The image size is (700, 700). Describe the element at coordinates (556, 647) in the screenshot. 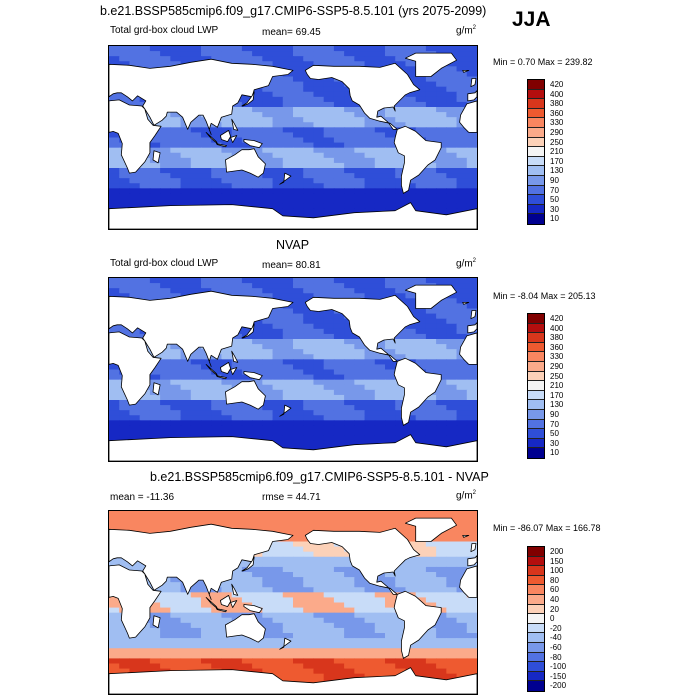

I see `colorbar-tick-label: -60` at that location.